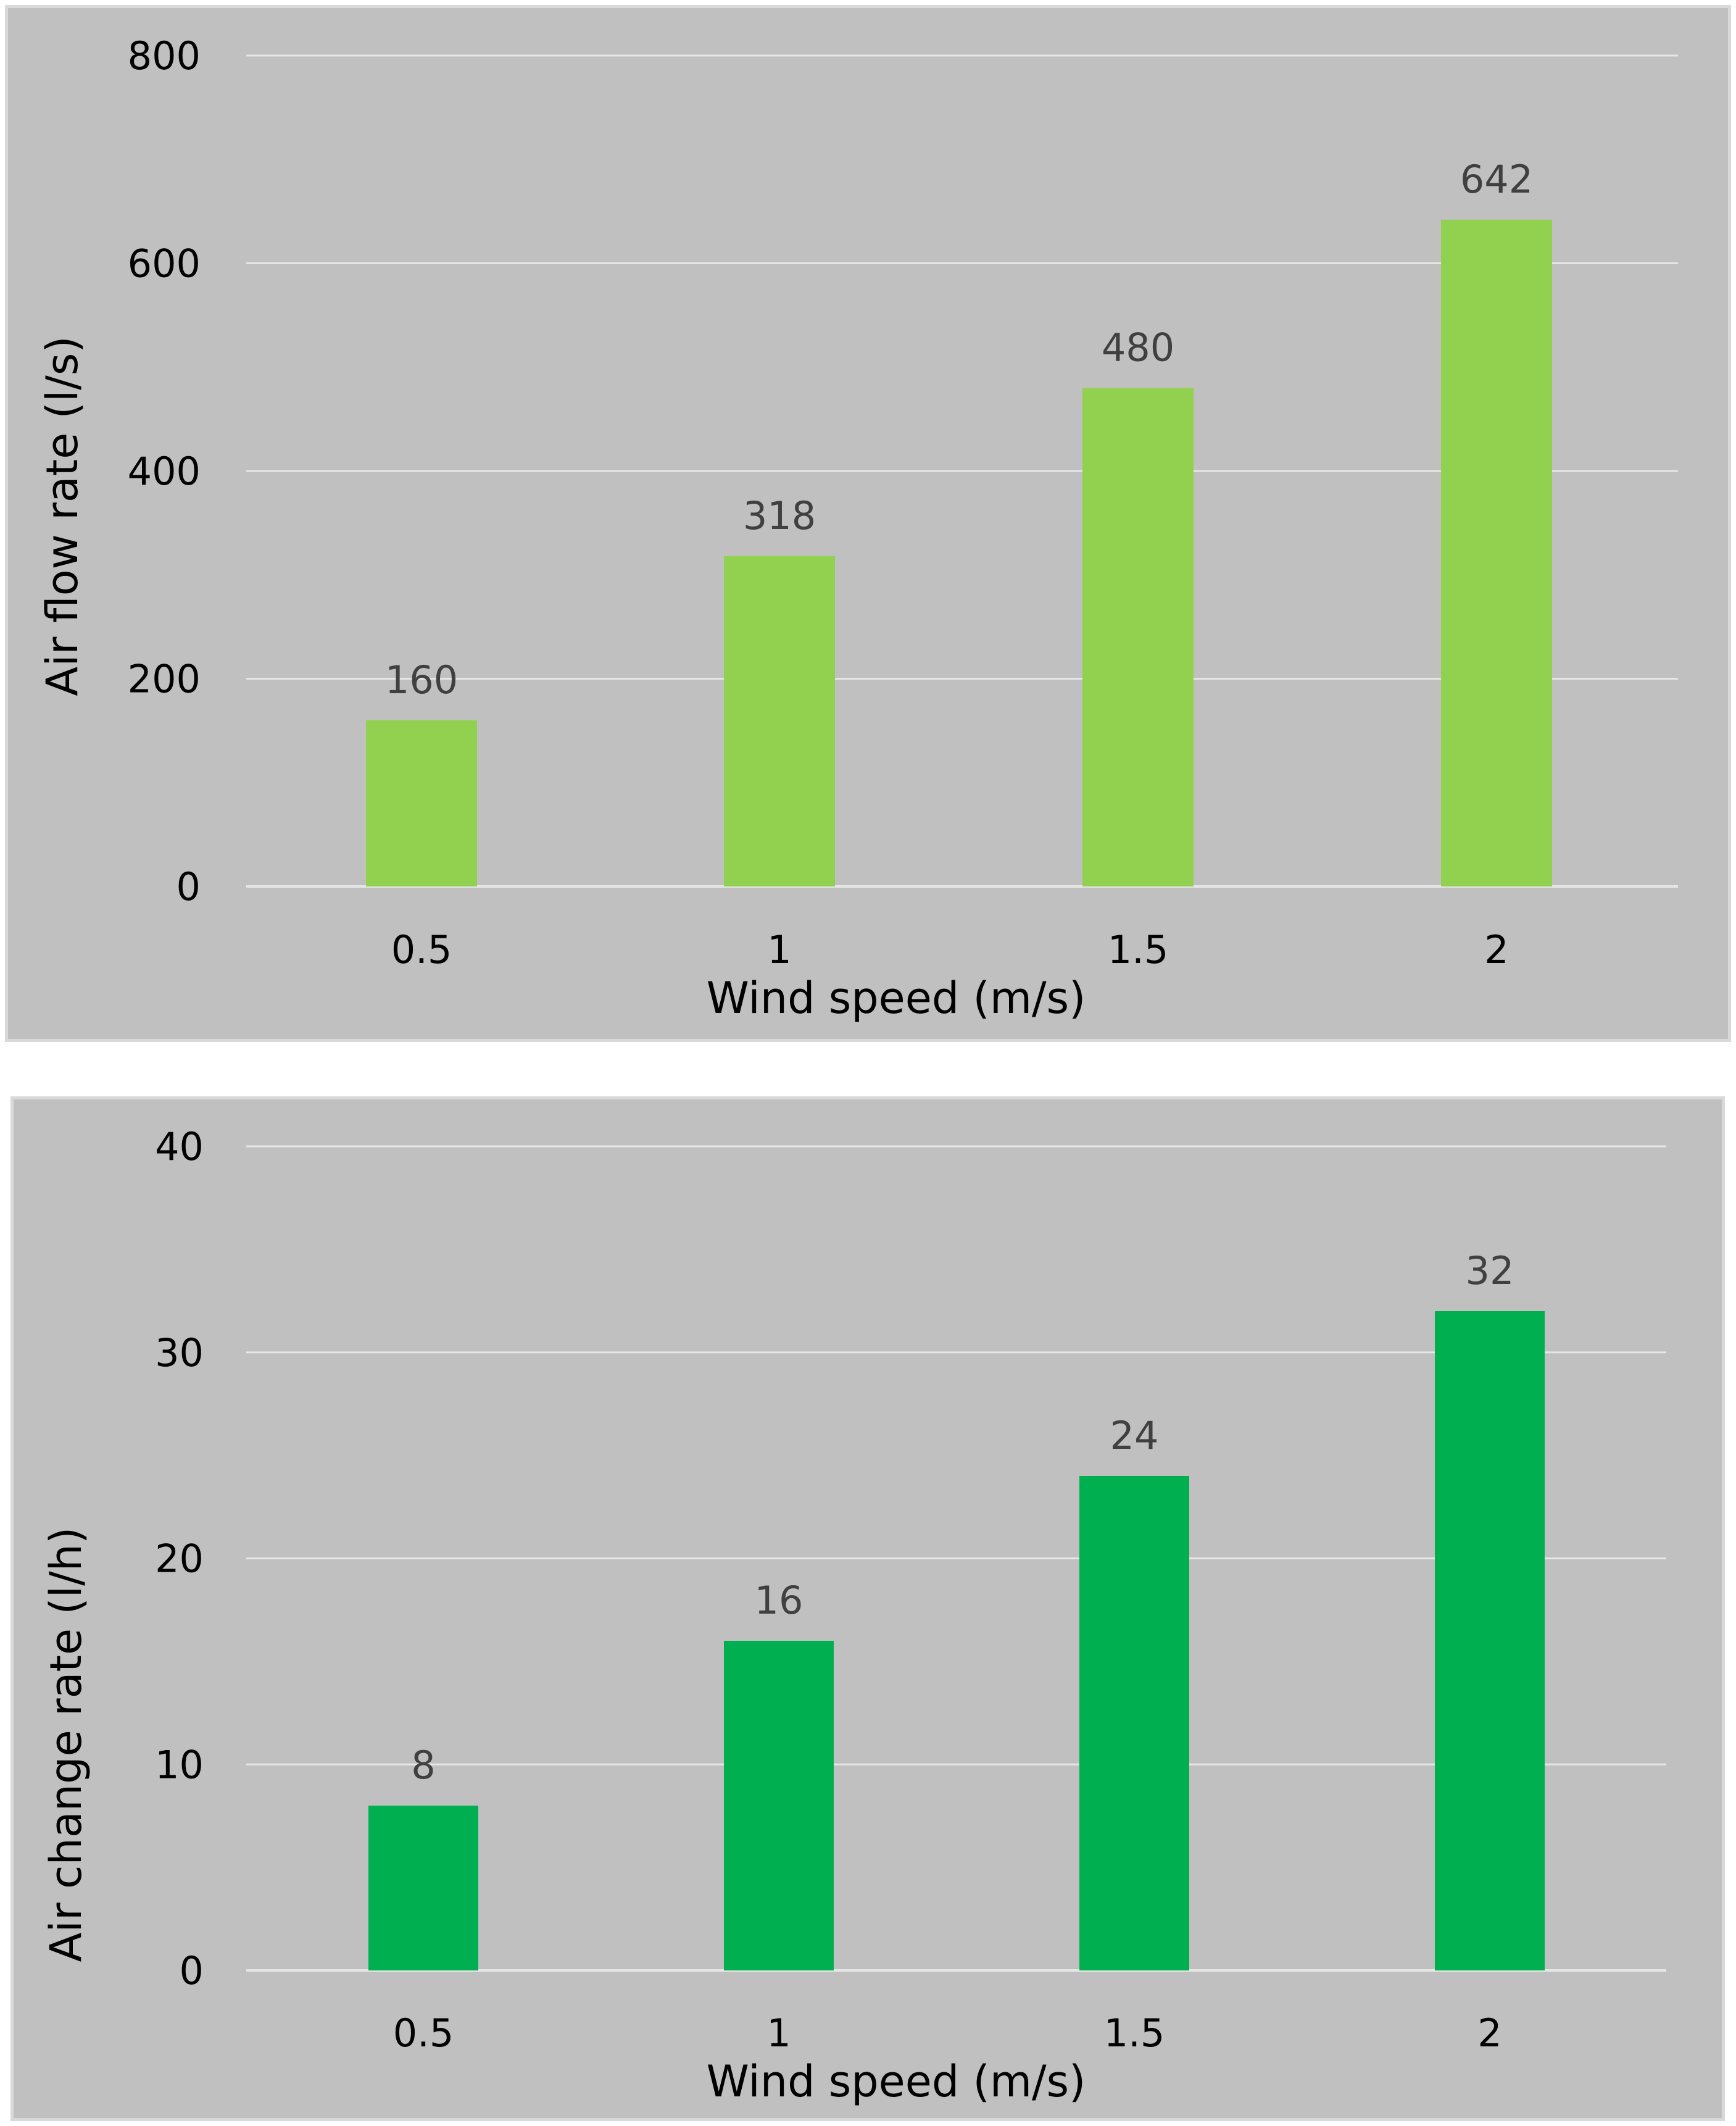 Image resolution: width=1736 pixels, height=2126 pixels. I want to click on y-tick-label: 10, so click(179, 1765).